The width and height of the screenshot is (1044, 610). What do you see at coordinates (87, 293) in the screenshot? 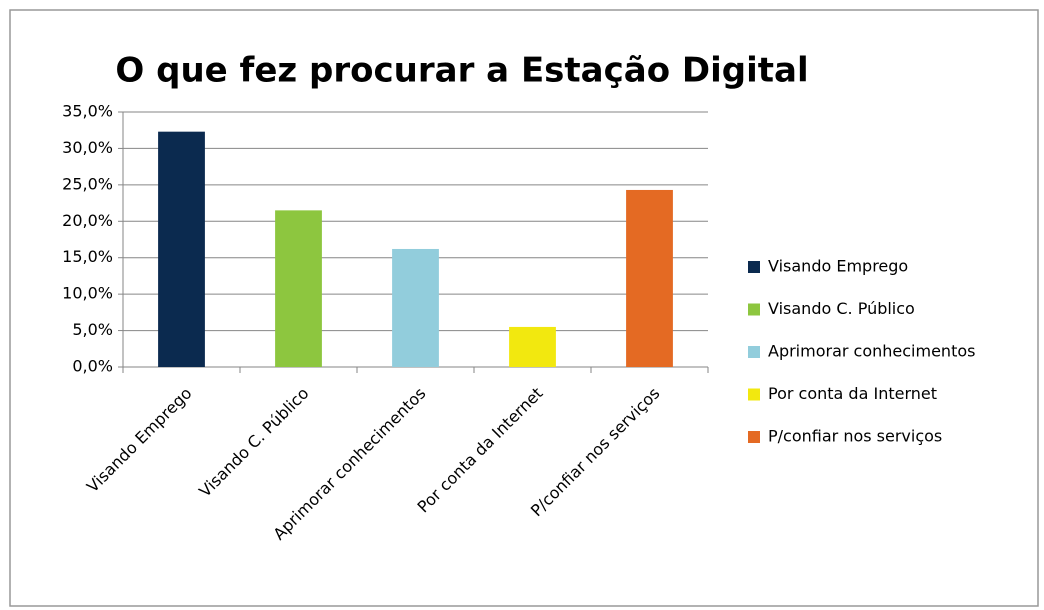
I see `y-tick-label: 10,0%` at bounding box center [87, 293].